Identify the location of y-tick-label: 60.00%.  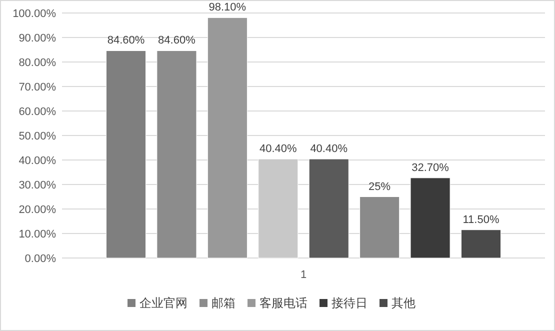
(37, 112).